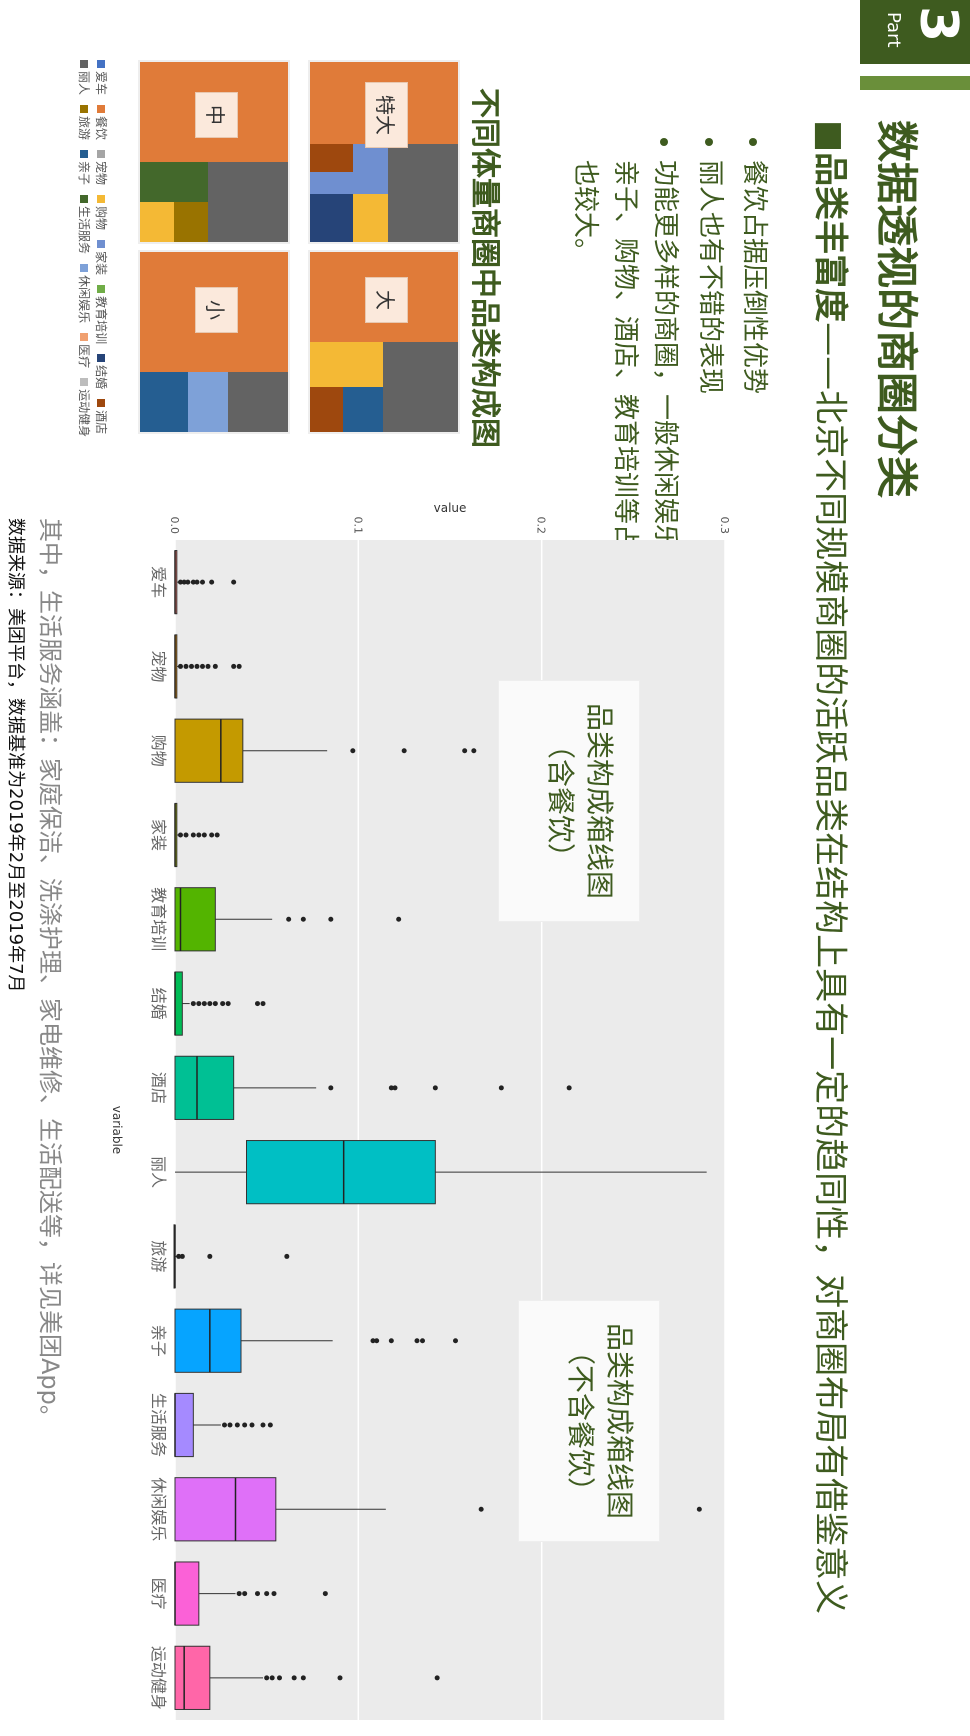 The height and width of the screenshot is (1736, 970). I want to click on legend-item: 教育培训, so click(101, 314).